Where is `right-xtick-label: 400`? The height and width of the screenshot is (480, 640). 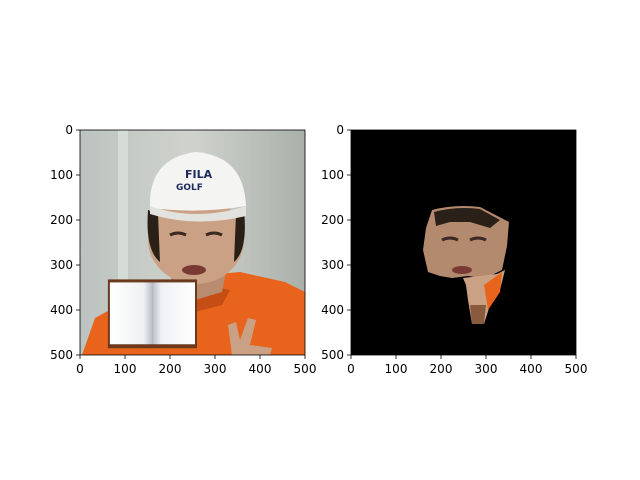 right-xtick-label: 400 is located at coordinates (531, 369).